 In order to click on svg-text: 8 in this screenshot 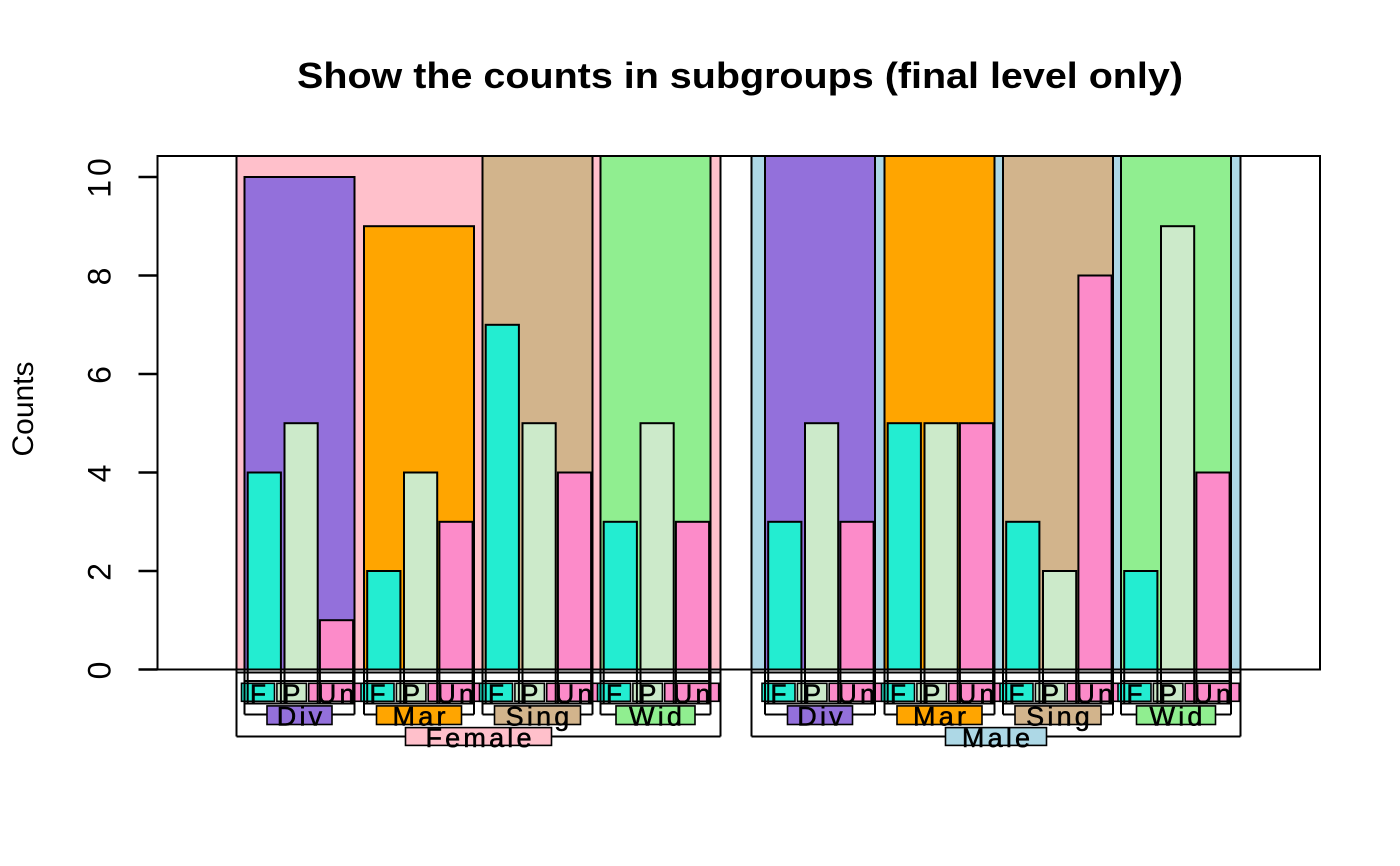, I will do `click(100, 275)`.